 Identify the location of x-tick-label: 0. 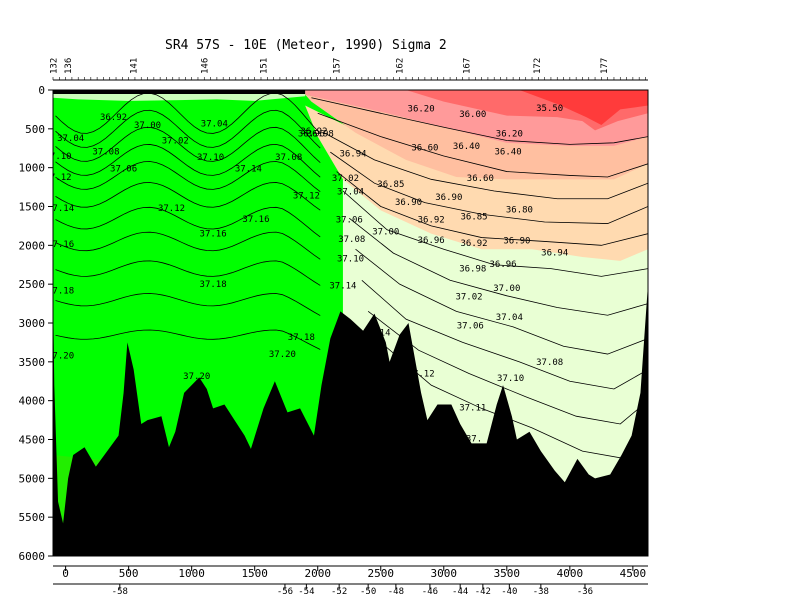
(65, 573).